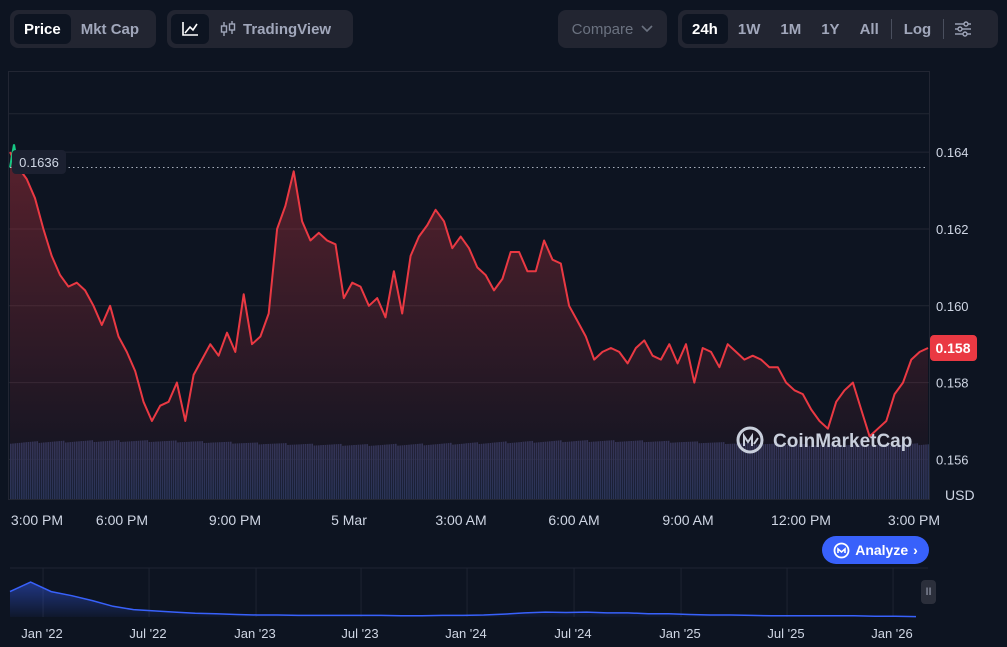 This screenshot has height=647, width=1007. I want to click on overview-area, so click(463, 599).